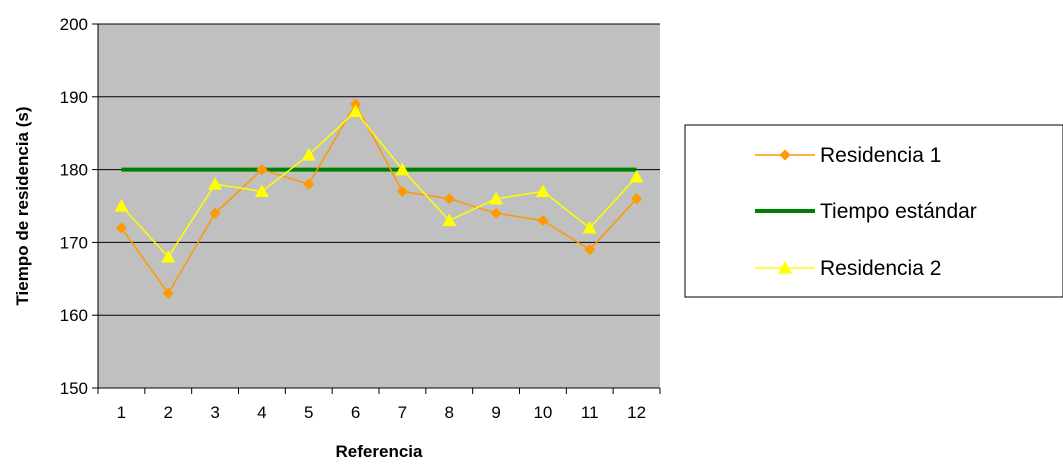  I want to click on y-tick-label: 180, so click(74, 170).